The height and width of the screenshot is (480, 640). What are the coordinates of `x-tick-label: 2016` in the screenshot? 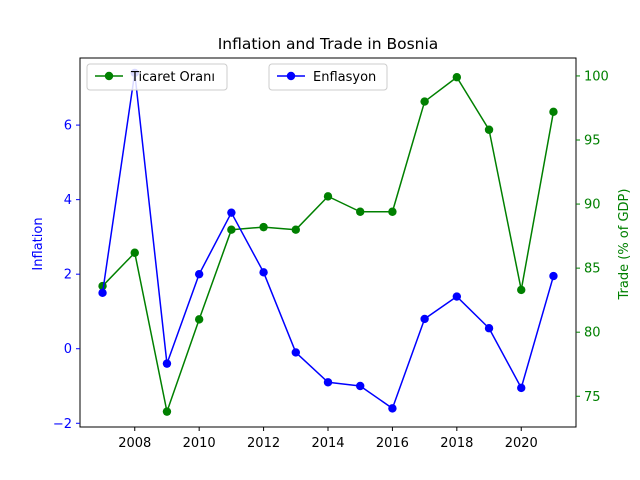 It's located at (392, 443).